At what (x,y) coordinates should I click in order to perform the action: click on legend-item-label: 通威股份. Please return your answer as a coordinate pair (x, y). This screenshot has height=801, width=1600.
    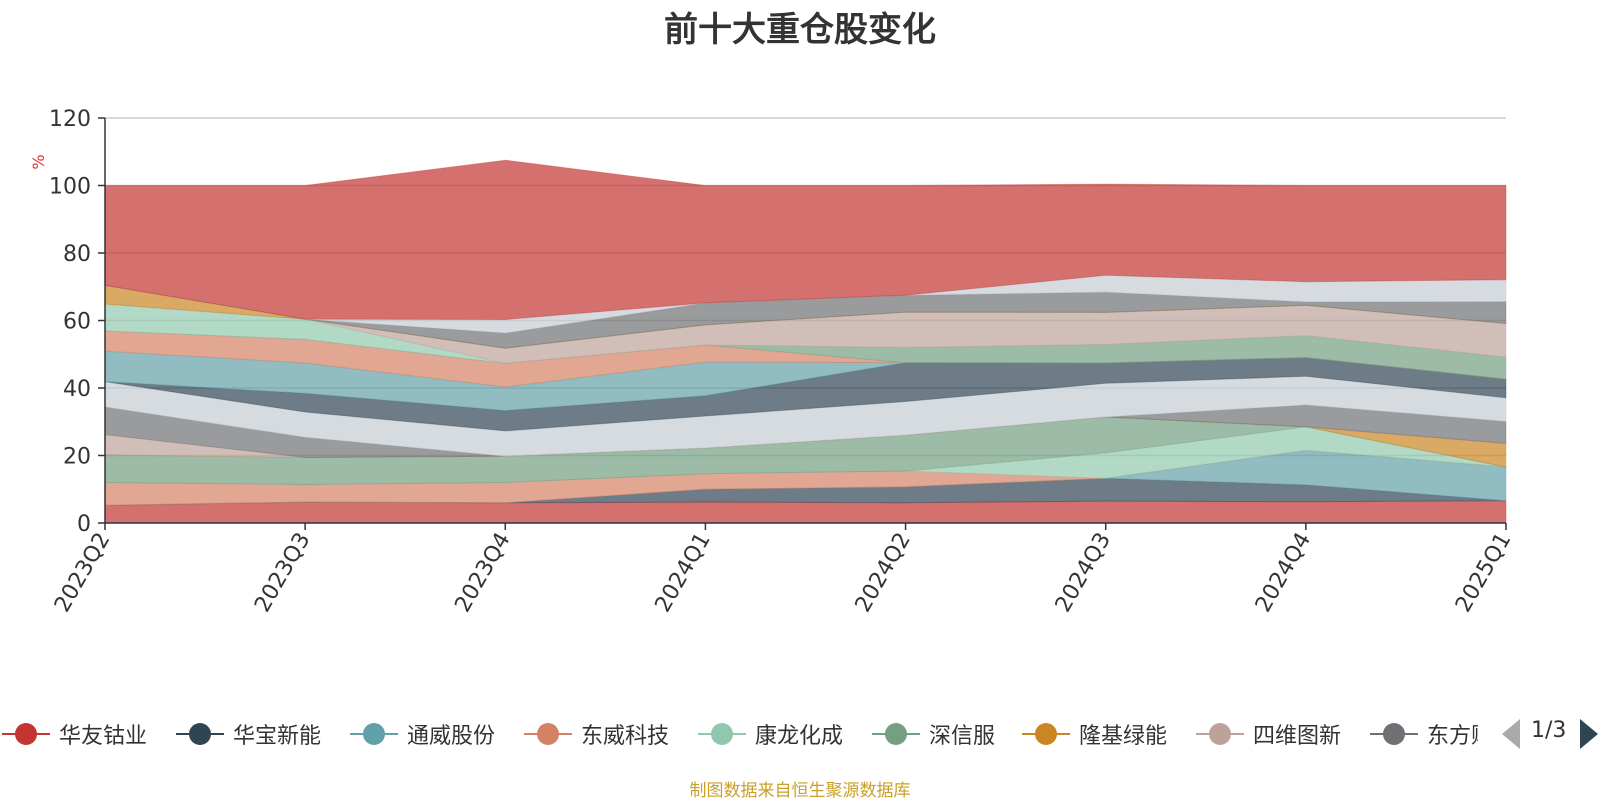
    Looking at the image, I should click on (451, 736).